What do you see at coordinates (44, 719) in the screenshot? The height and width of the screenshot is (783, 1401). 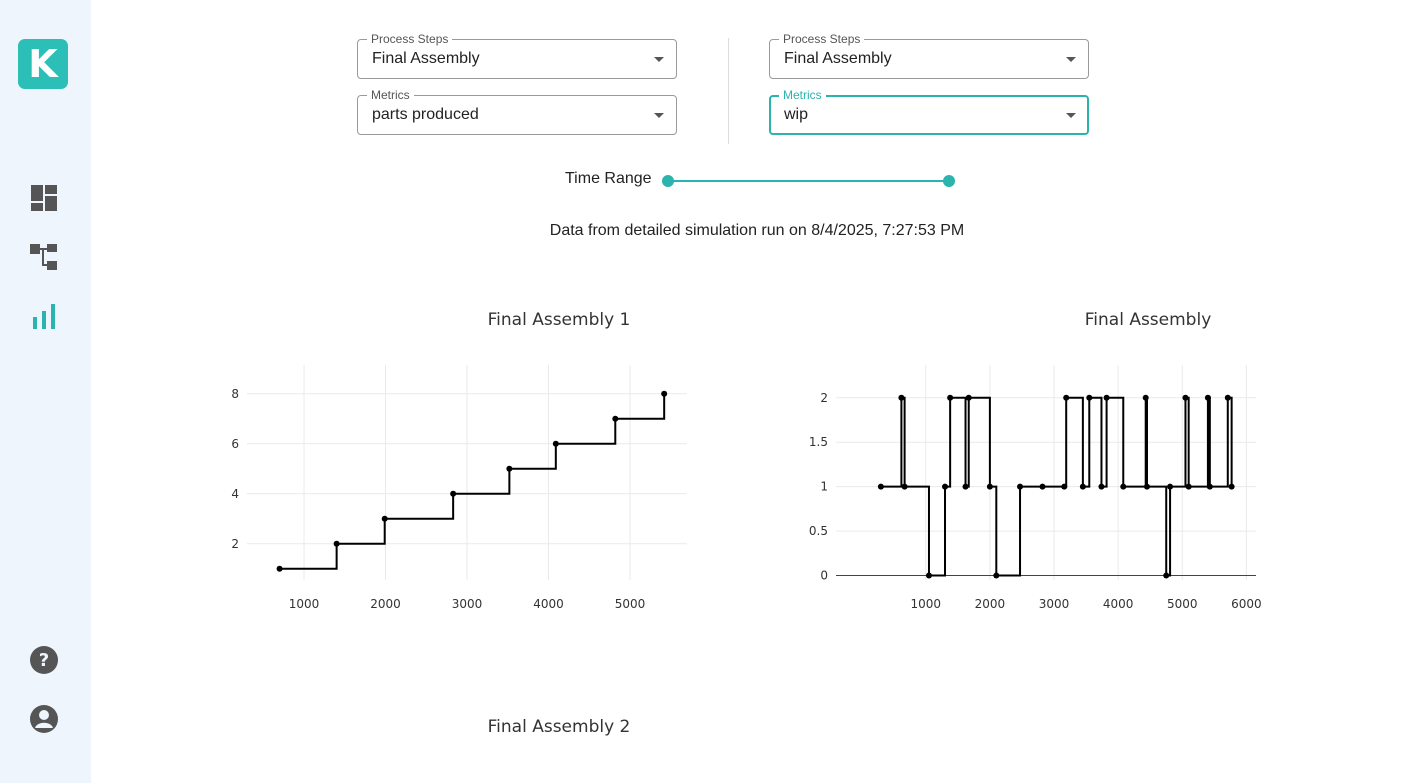 I see `account-icon` at bounding box center [44, 719].